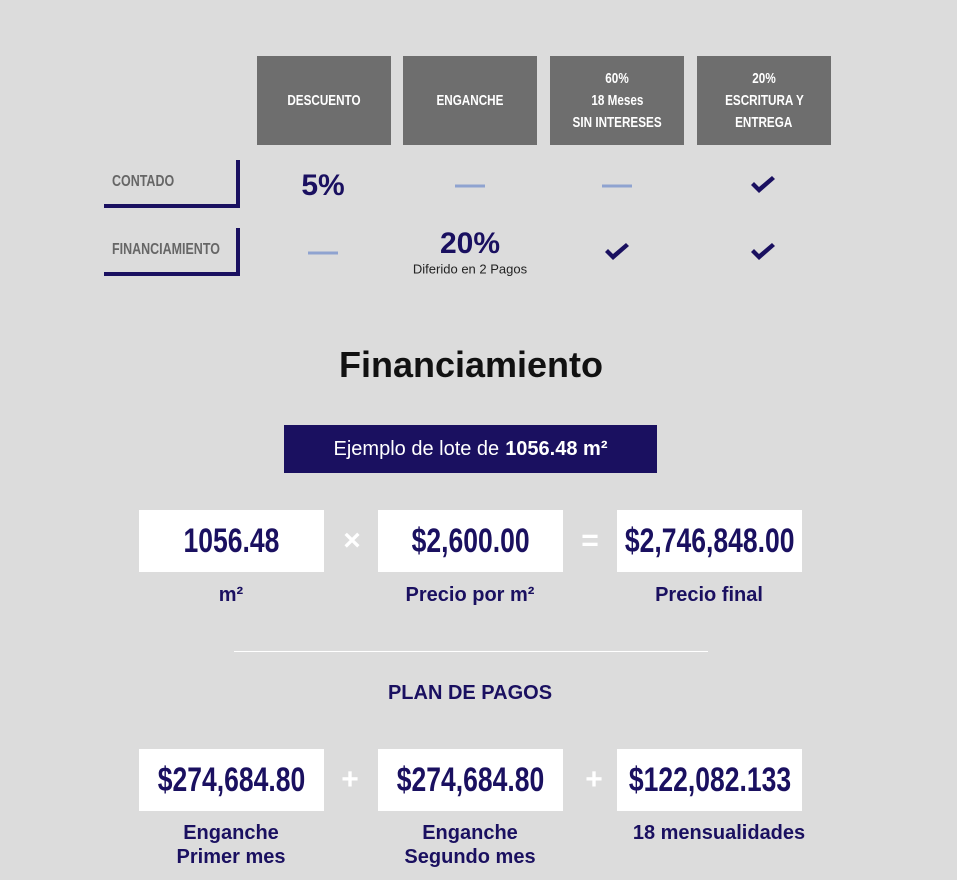 The width and height of the screenshot is (957, 880). I want to click on header-cell: ENGANCHE, so click(470, 100).